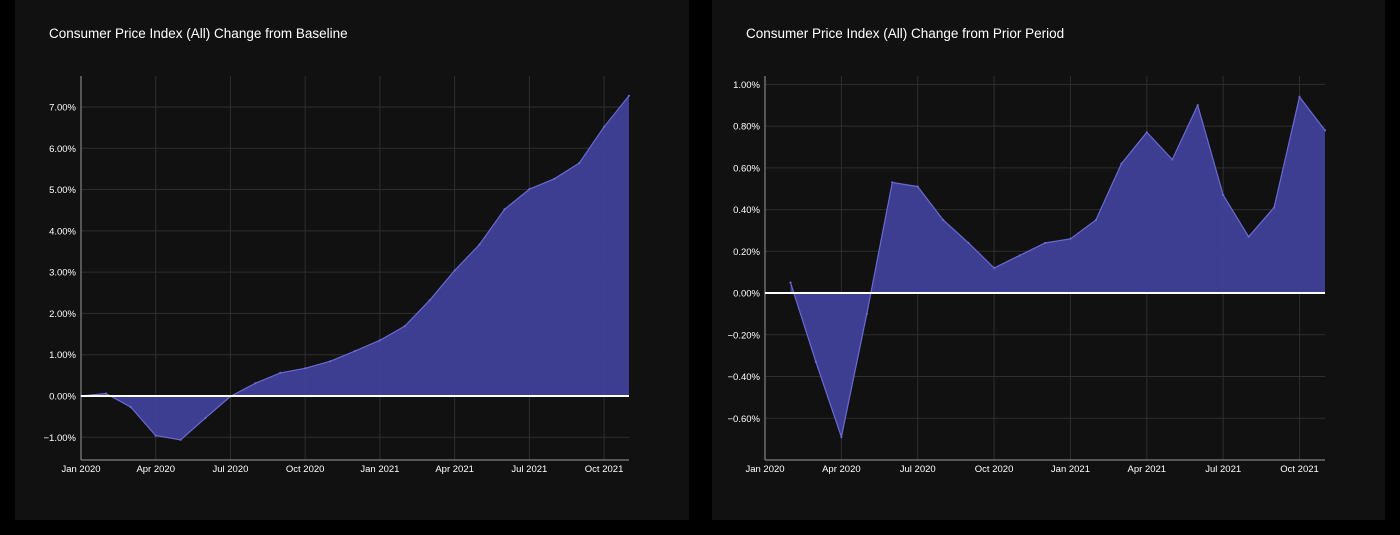  I want to click on y-tick-label: 3.00%, so click(62, 273).